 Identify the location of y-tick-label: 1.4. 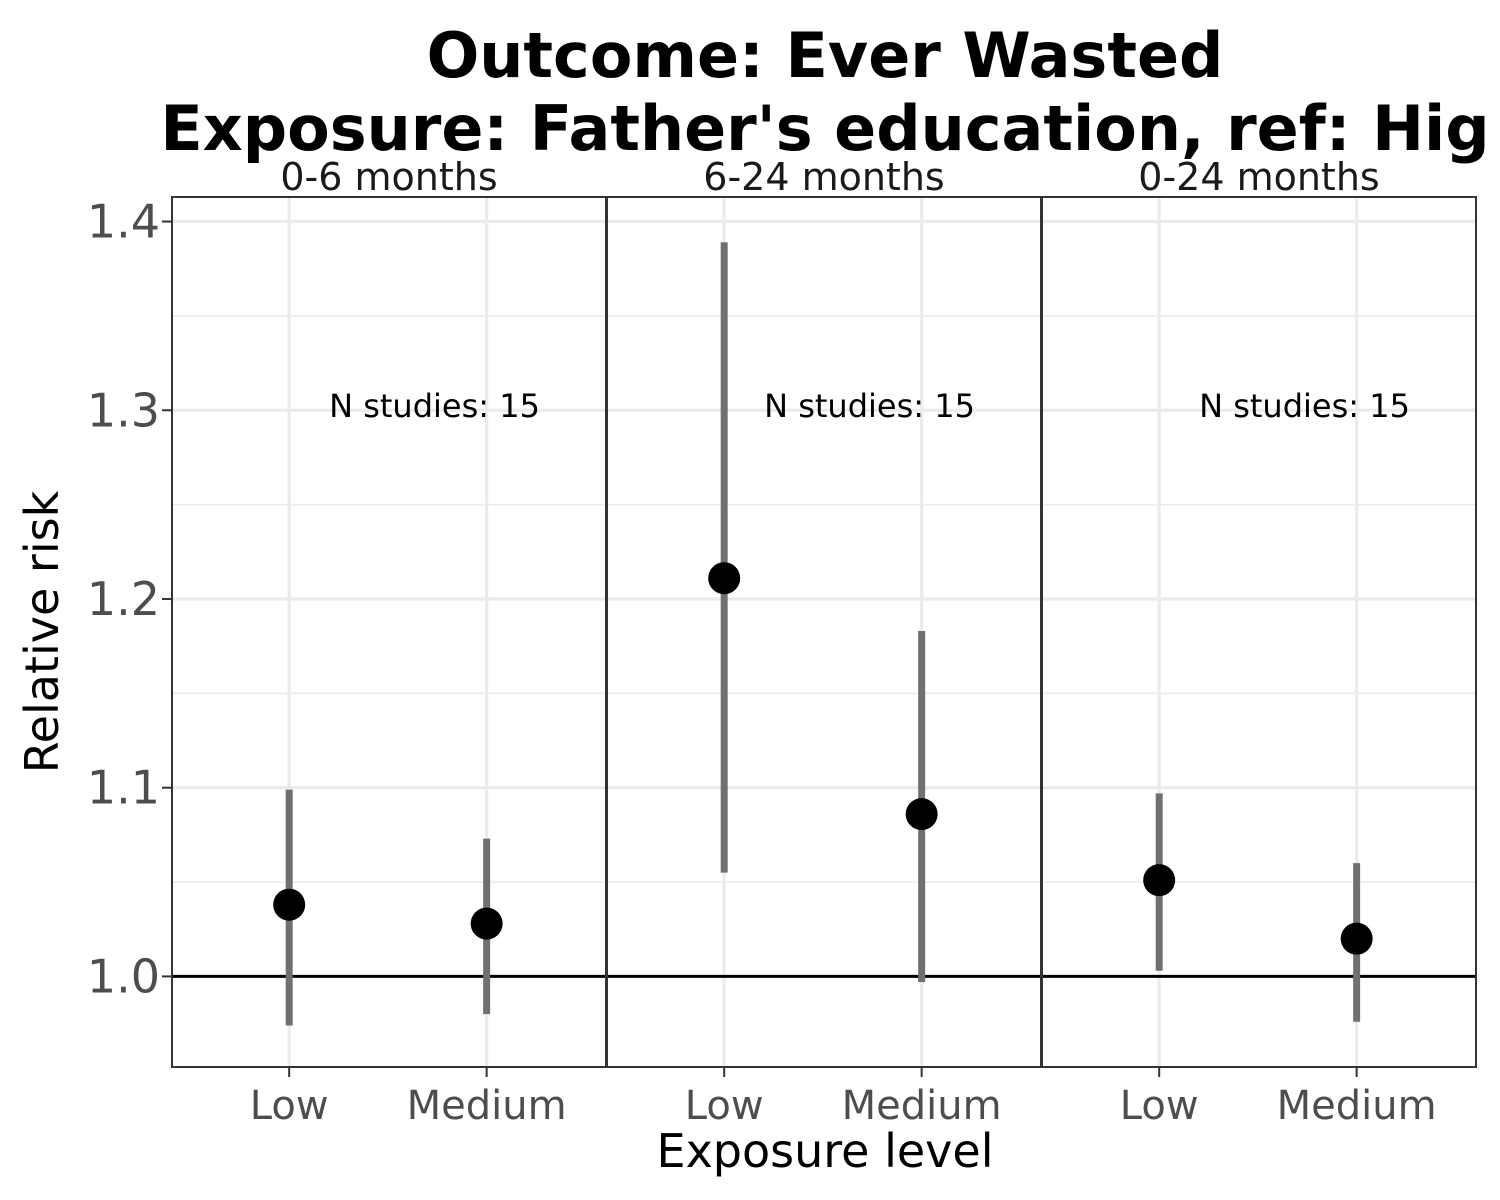
(123, 222).